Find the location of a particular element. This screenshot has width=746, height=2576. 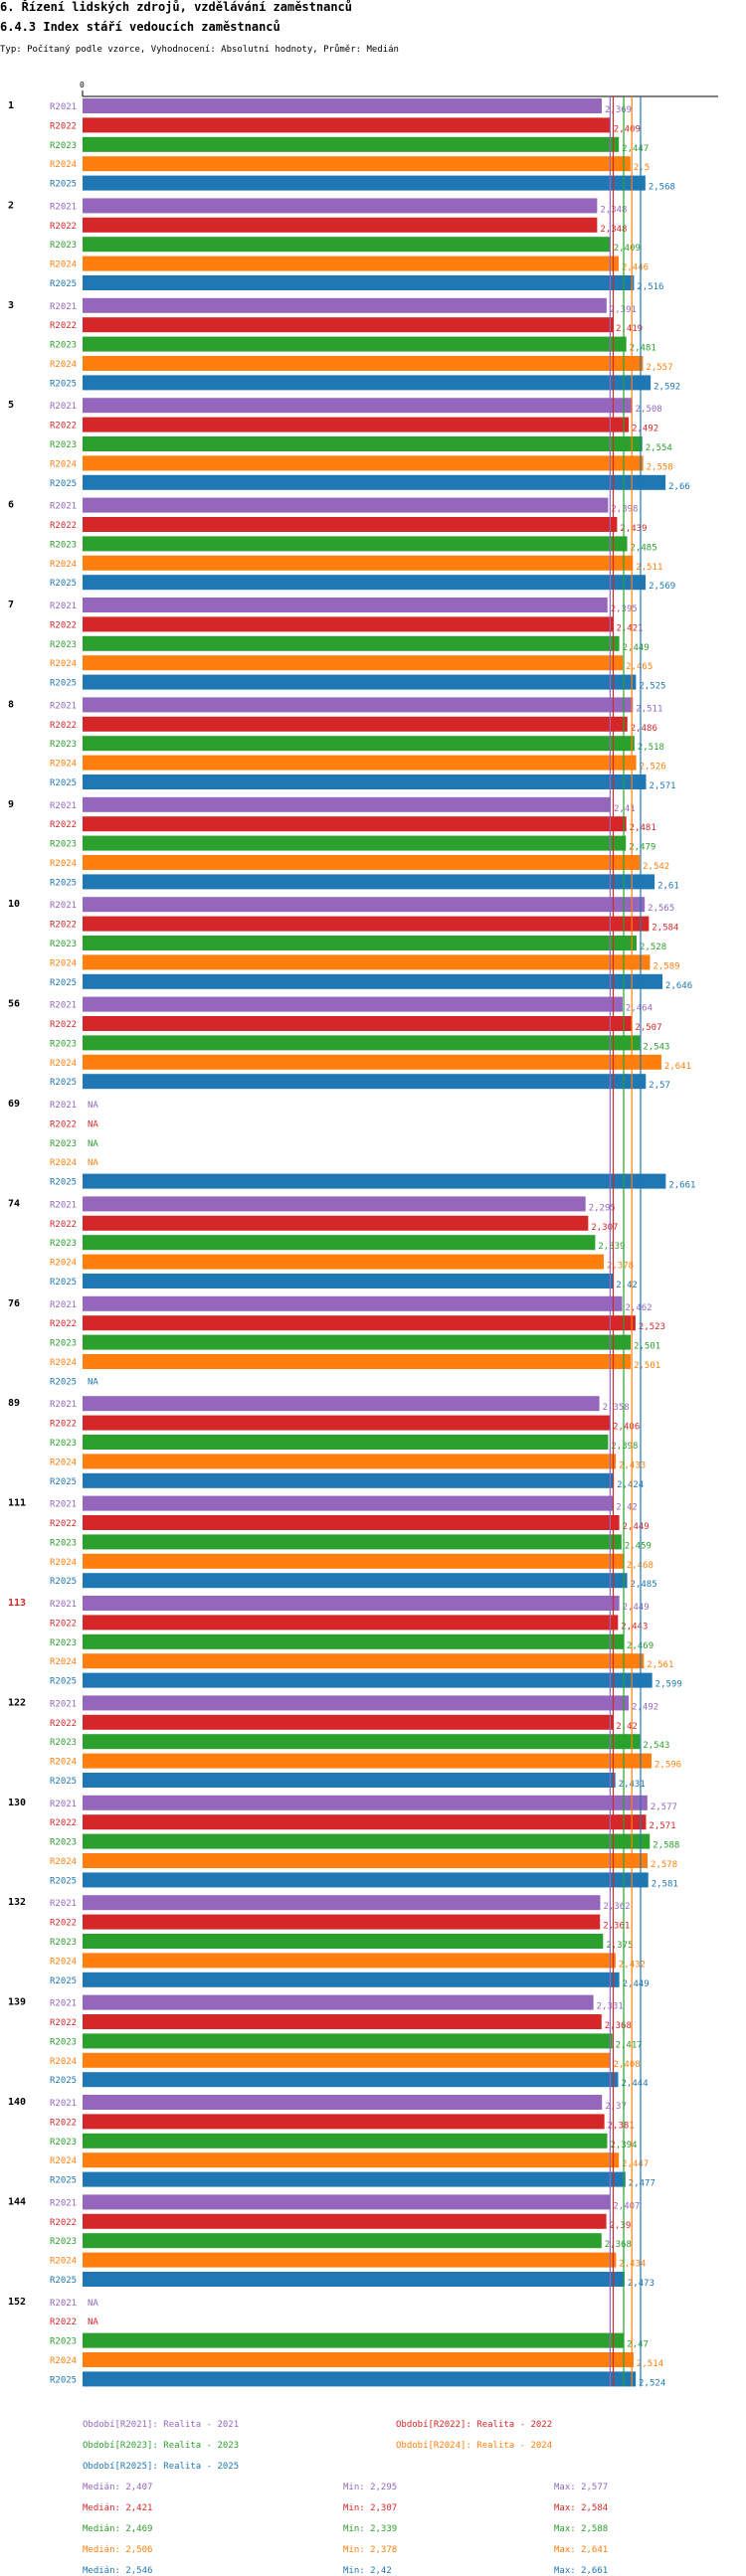

category-label: 144 is located at coordinates (17, 2201).